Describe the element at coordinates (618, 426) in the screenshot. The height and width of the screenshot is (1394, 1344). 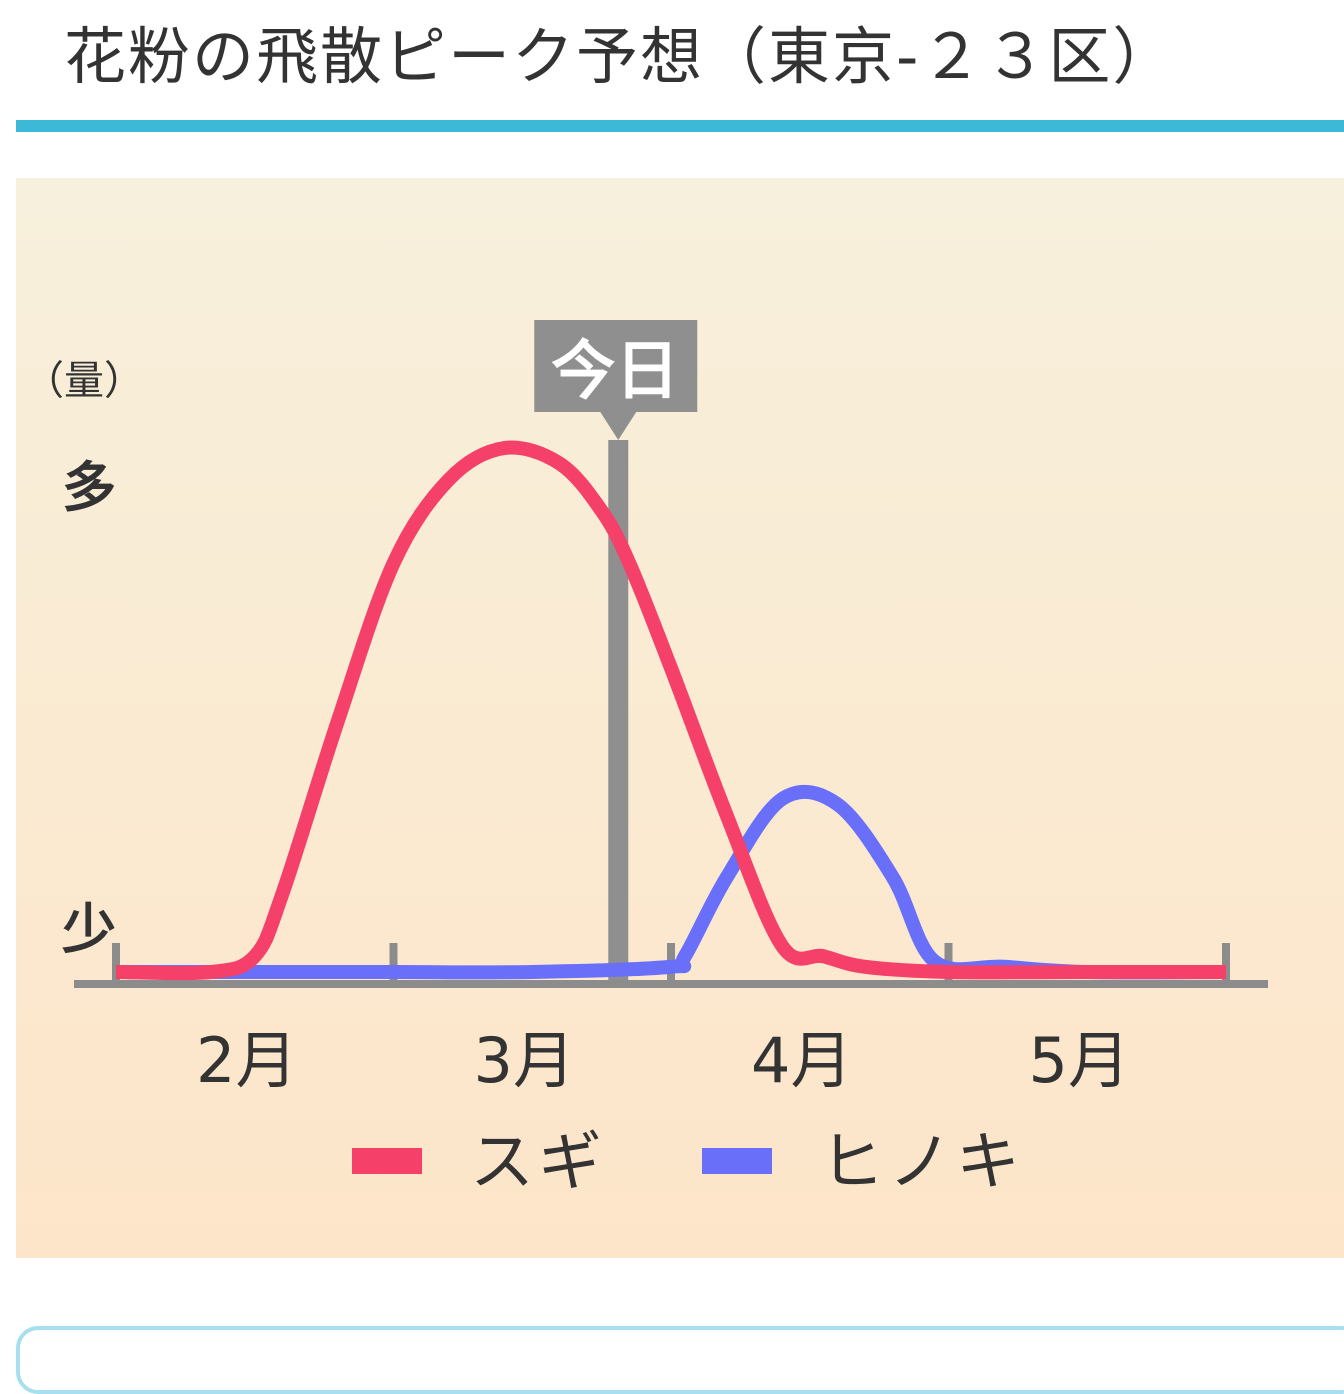
I see `today-badge-pointer` at that location.